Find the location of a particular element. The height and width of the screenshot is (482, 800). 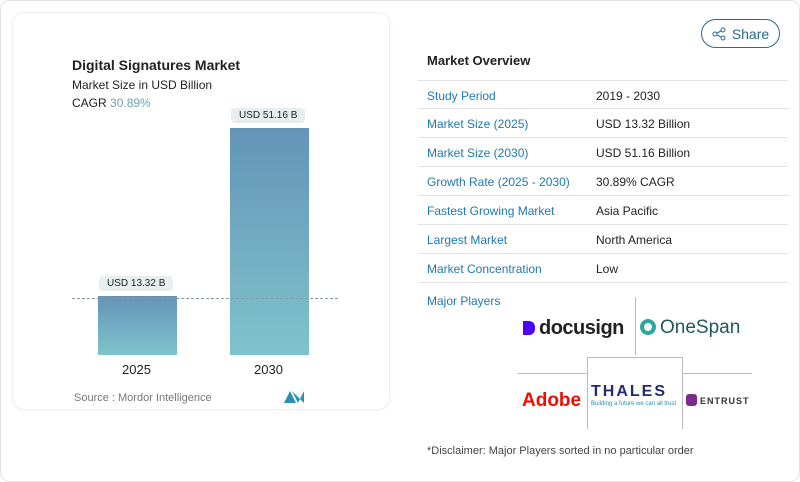

cagr: CAGR 30.89% is located at coordinates (111, 103).